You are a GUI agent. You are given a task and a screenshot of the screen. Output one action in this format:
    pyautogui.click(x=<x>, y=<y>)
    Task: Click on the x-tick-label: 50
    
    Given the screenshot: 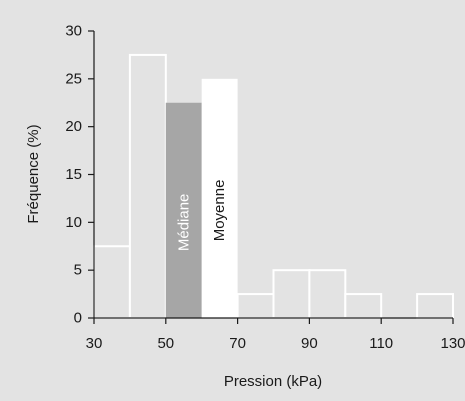 What is the action you would take?
    pyautogui.click(x=165, y=343)
    